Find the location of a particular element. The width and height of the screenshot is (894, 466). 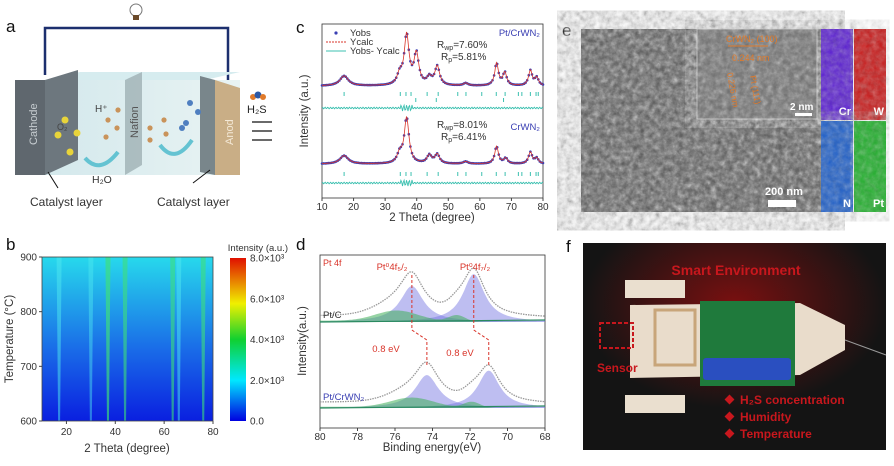

scale-bar is located at coordinates (782, 203).